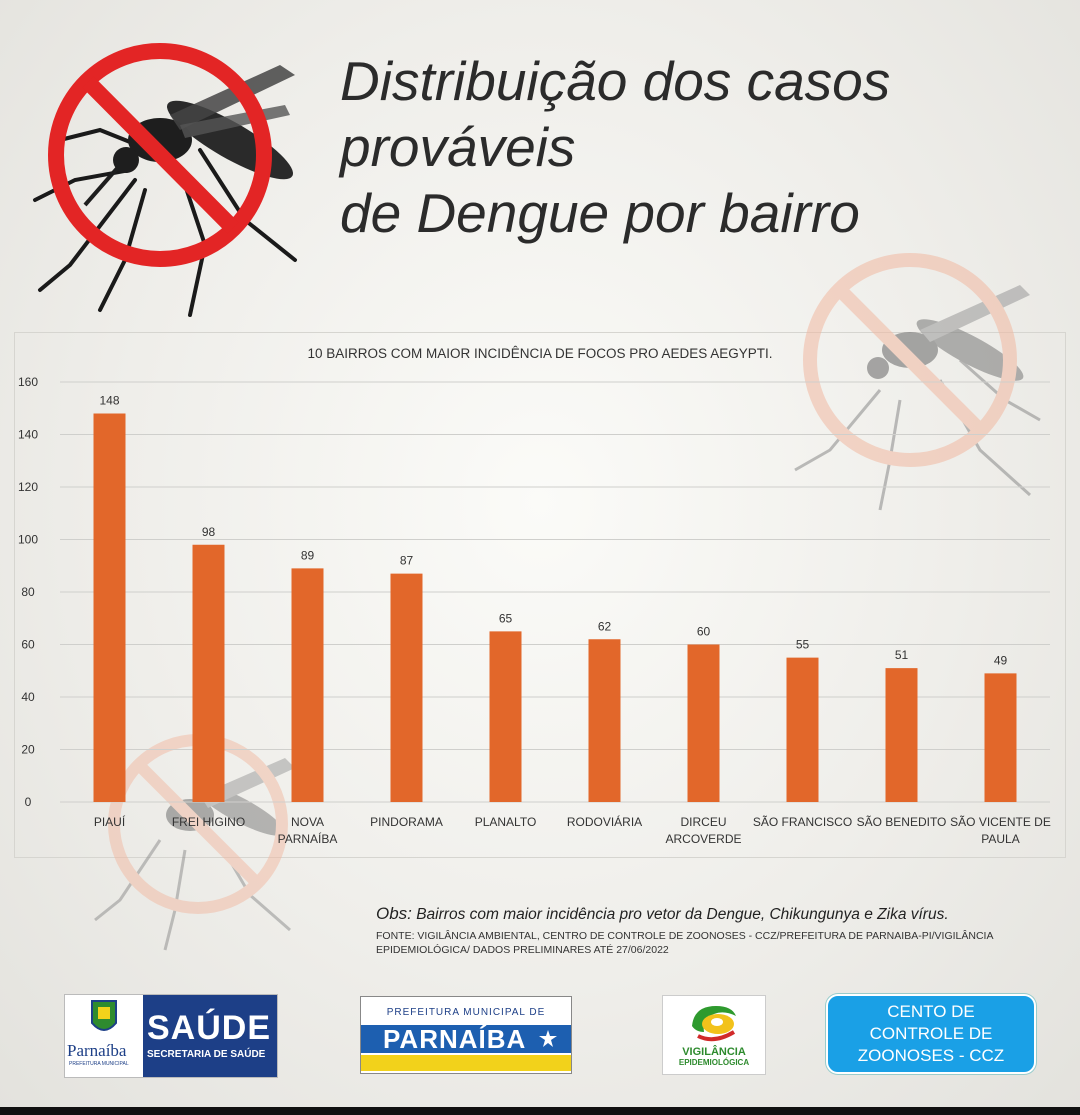 The height and width of the screenshot is (1115, 1080). What do you see at coordinates (506, 618) in the screenshot?
I see `data-label: 65` at bounding box center [506, 618].